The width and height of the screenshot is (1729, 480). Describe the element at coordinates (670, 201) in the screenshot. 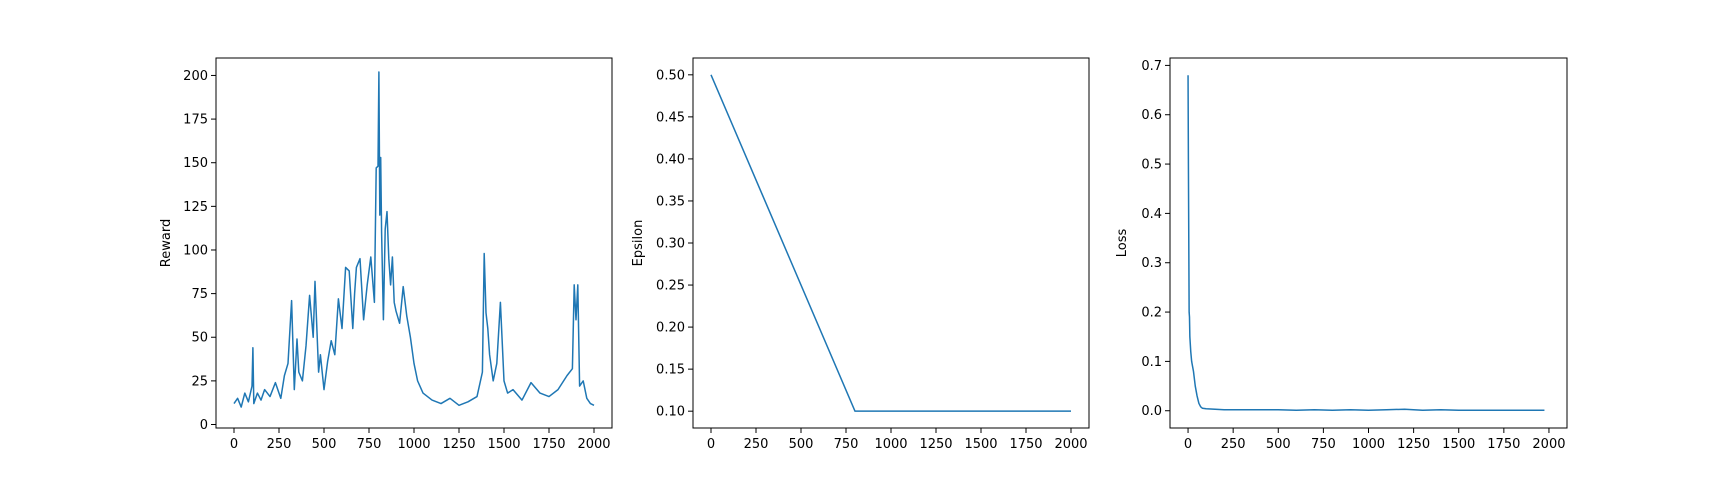

I see `epsilon-y-tick-label: 0.35` at that location.